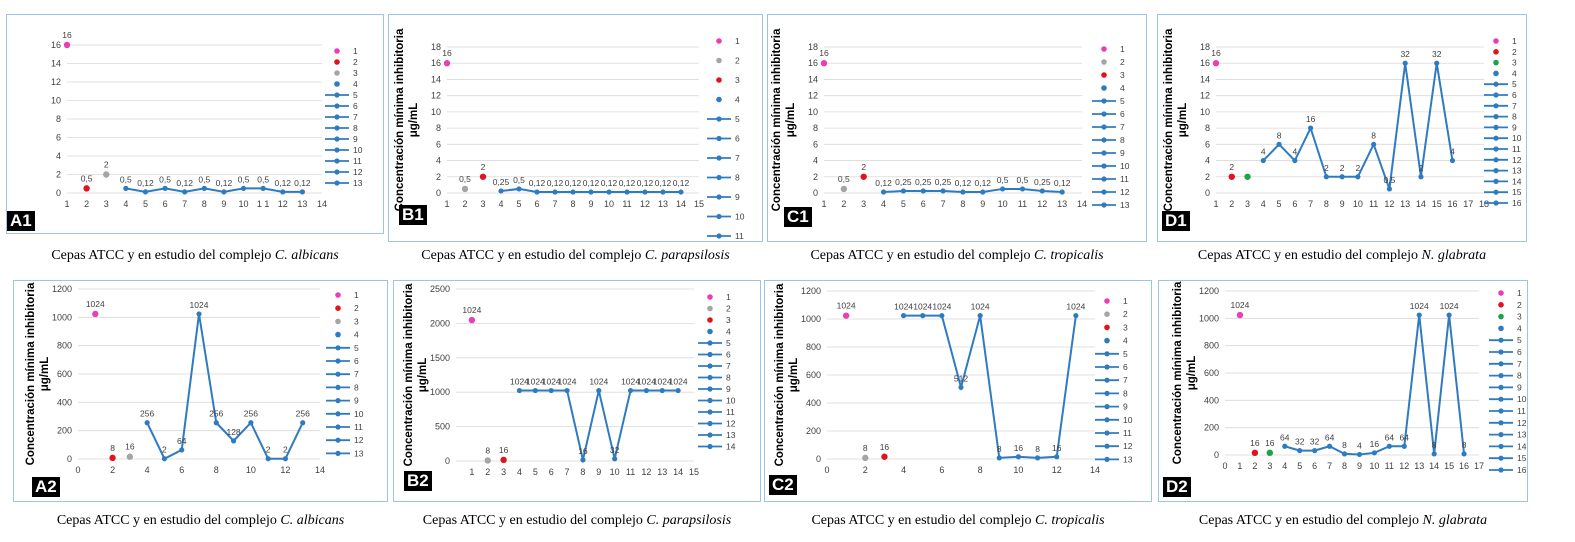 The width and height of the screenshot is (1575, 542). I want to click on legend-label: 11, so click(739, 236).